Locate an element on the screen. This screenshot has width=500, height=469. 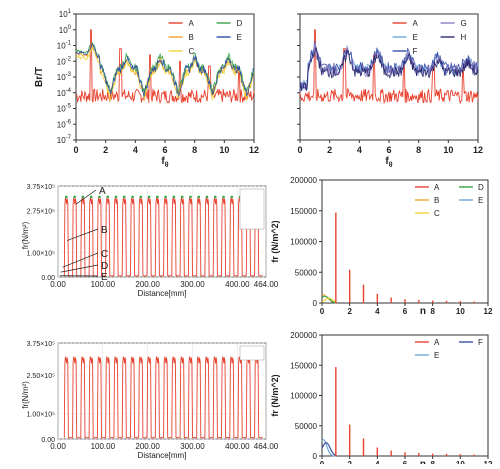
y-axis-label: fr(N/m²) is located at coordinates (25, 235).